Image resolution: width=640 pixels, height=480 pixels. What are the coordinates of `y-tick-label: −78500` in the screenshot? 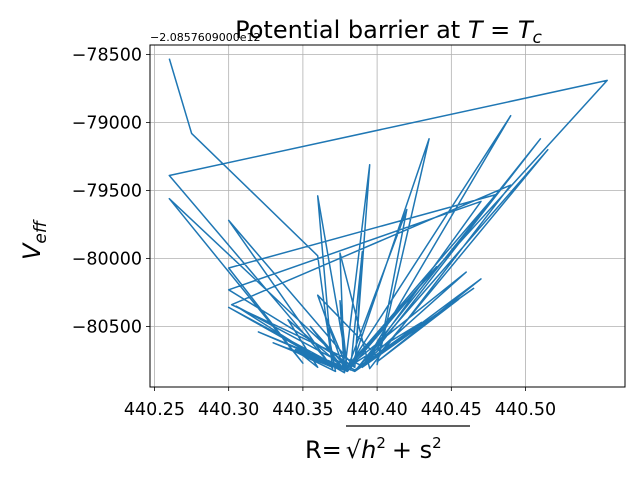 It's located at (107, 56).